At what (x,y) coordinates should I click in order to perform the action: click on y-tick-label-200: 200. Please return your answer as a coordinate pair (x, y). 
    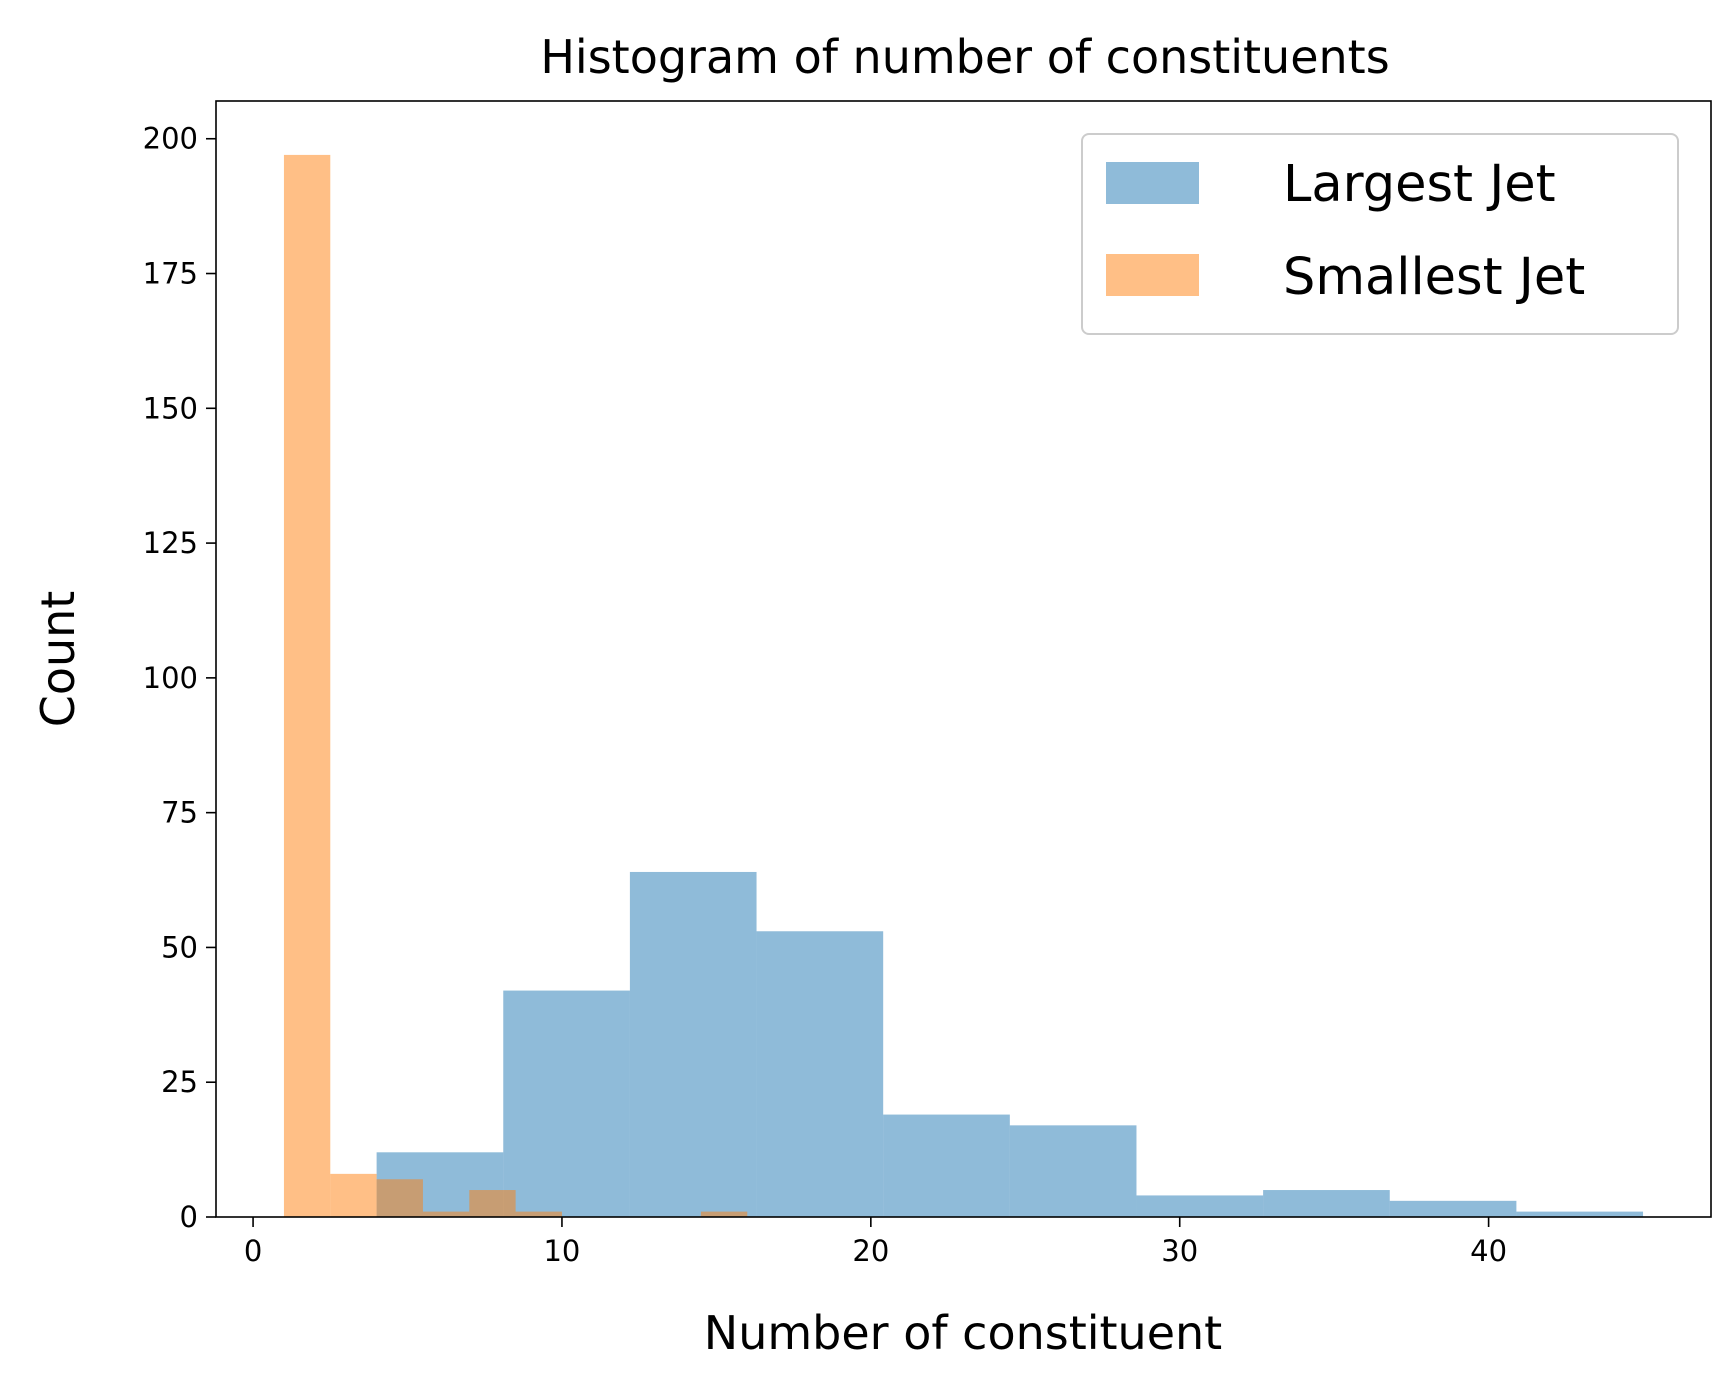
    Looking at the image, I should click on (170, 139).